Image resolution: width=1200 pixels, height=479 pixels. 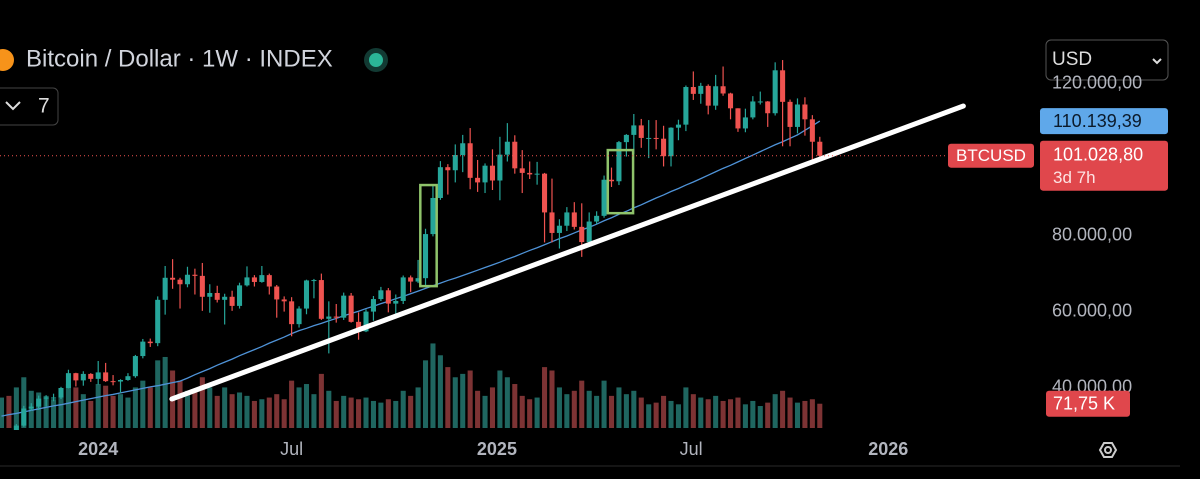 I want to click on symbol-badge, so click(x=991, y=155).